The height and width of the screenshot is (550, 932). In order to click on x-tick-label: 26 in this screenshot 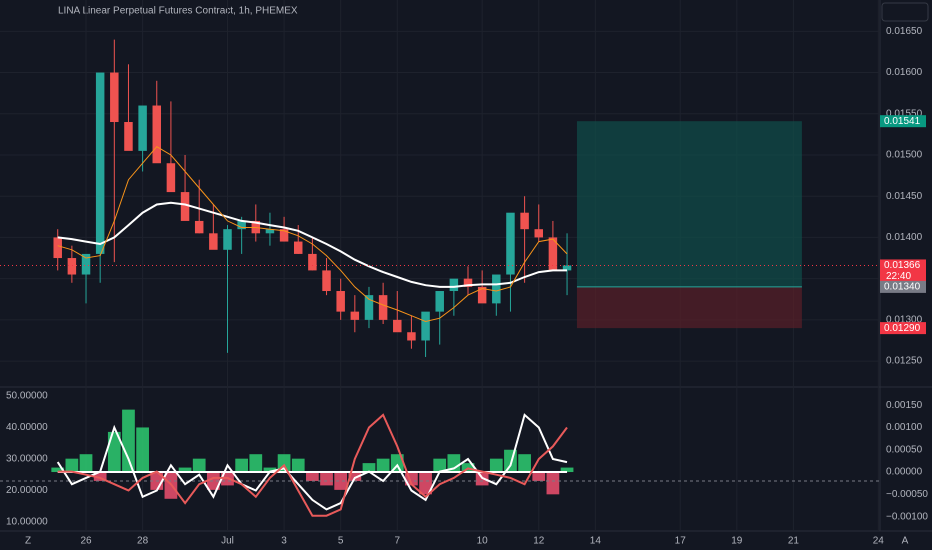, I will do `click(86, 541)`.